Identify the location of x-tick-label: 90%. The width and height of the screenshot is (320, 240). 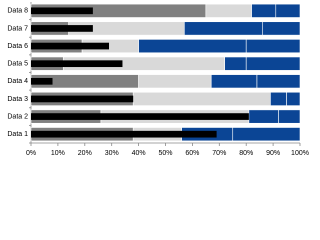
(273, 153).